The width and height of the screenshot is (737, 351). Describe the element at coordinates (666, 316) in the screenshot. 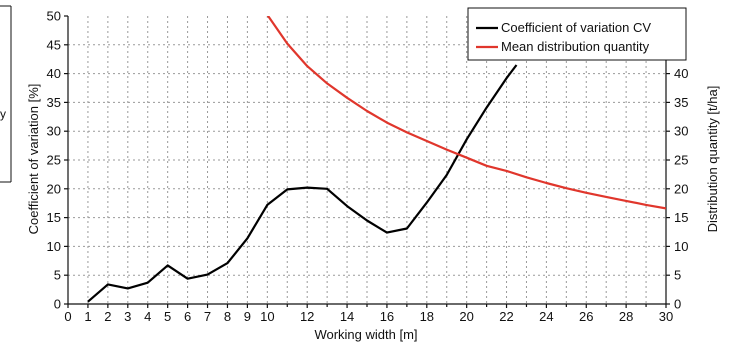

I see `x-tick-label: 30` at that location.